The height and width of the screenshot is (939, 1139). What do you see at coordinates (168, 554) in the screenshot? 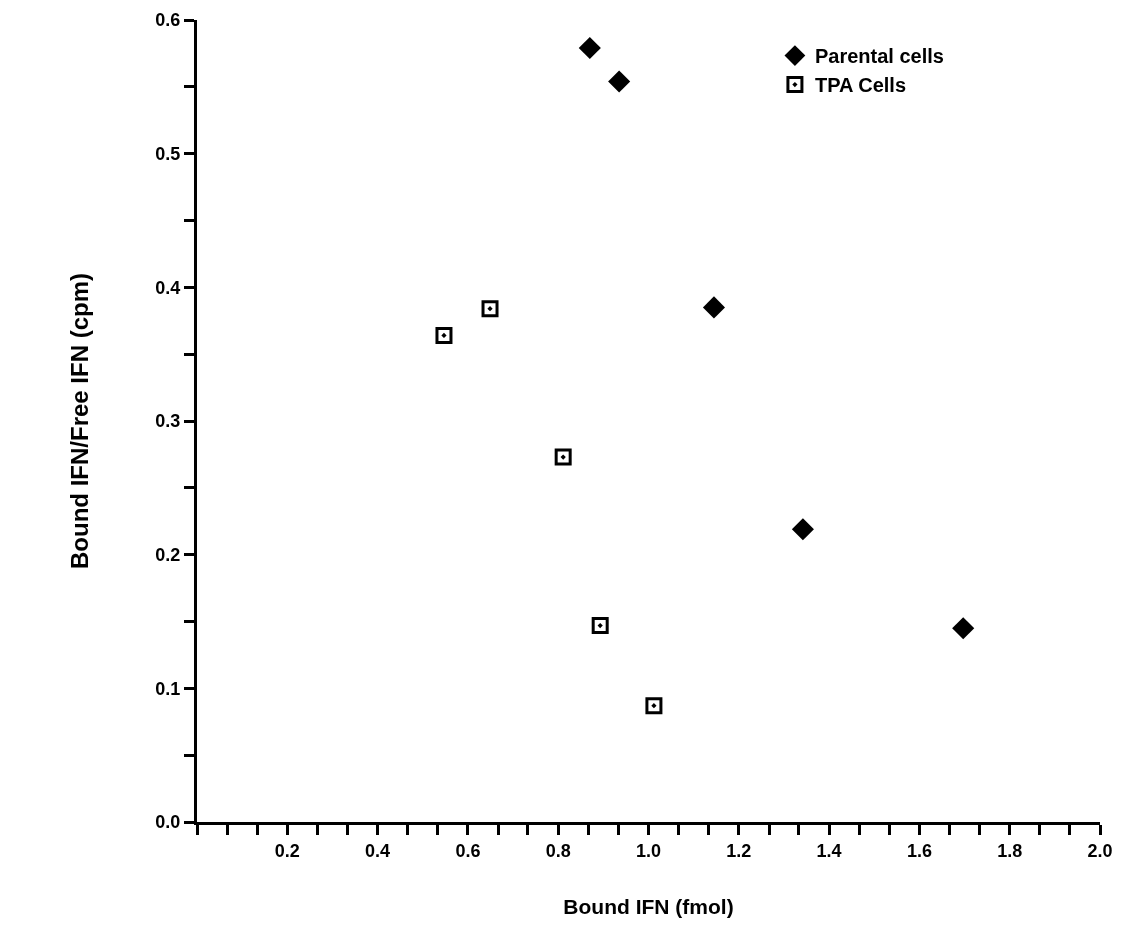
I see `y-tick-label: 0.2` at bounding box center [168, 554].